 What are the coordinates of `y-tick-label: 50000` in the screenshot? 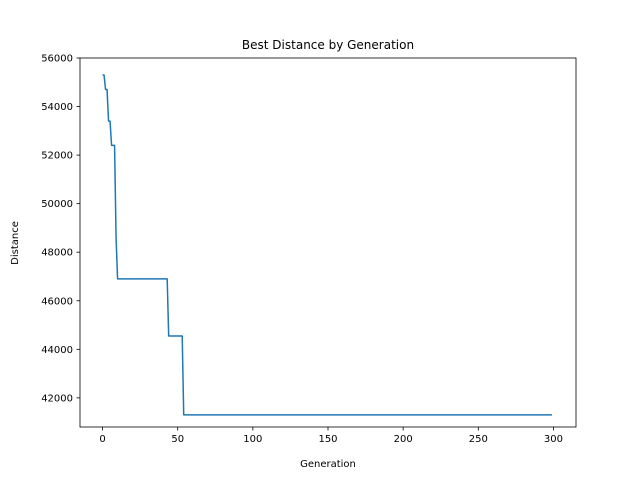 It's located at (57, 204).